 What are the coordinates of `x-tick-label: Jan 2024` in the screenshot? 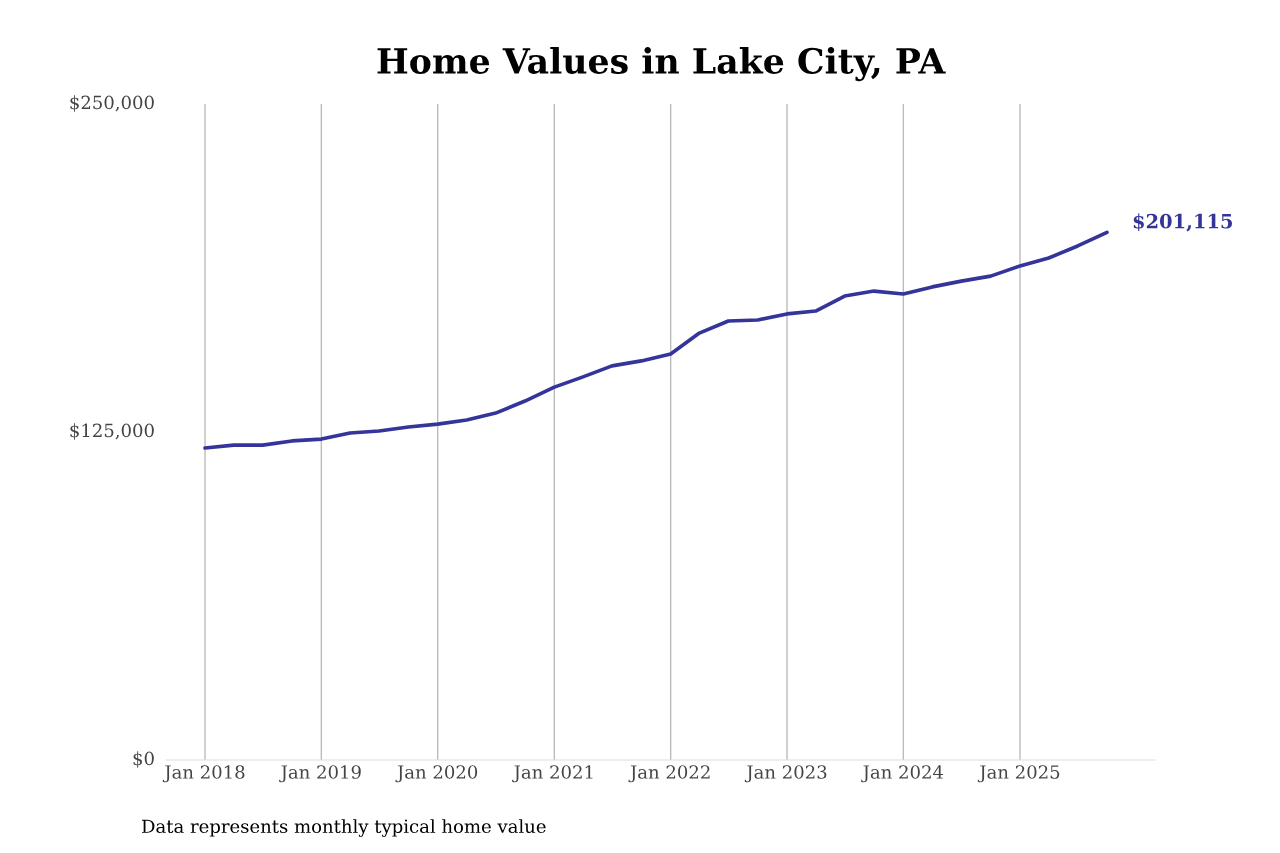 It's located at (902, 774).